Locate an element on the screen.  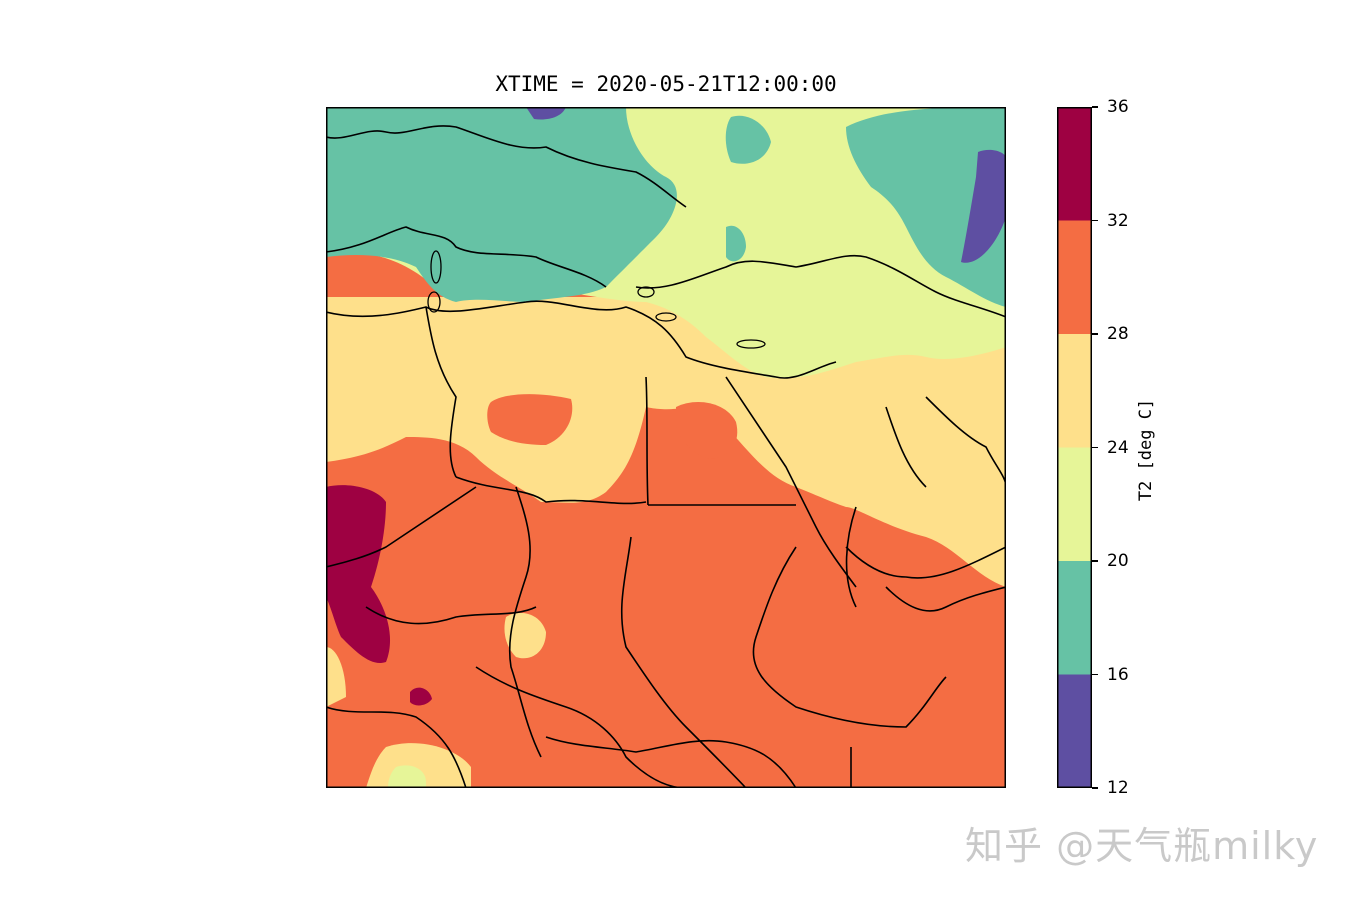
colorbar-tick-label: 24 is located at coordinates (1118, 447).